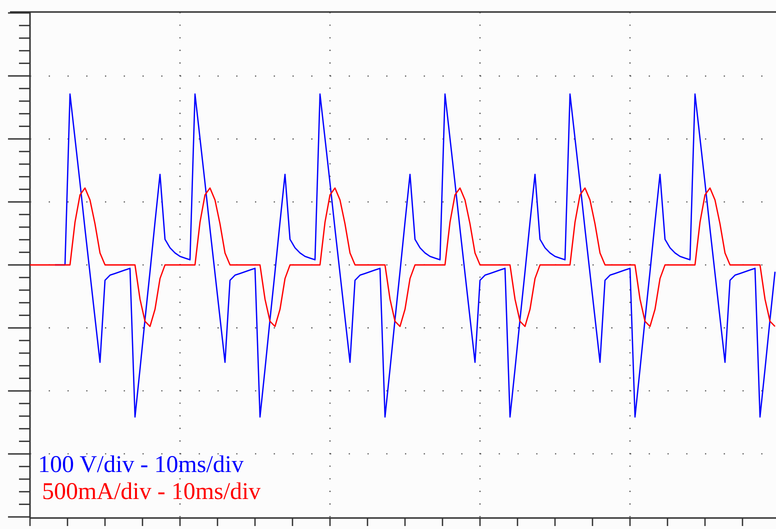  I want to click on text: 100 V/div - 10ms/div, so click(141, 465).